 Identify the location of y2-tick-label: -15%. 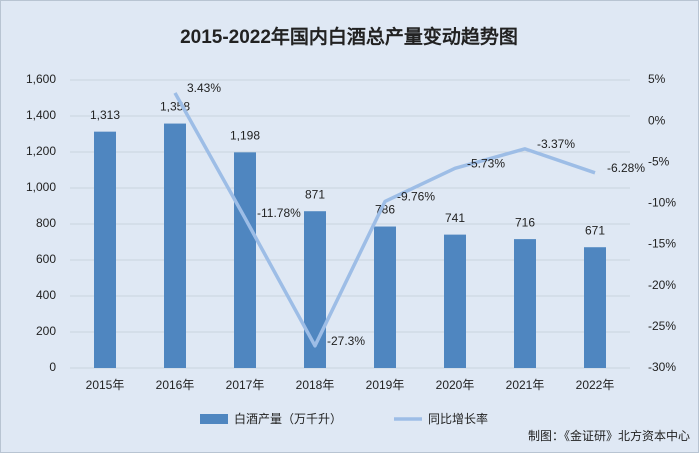
(662, 244).